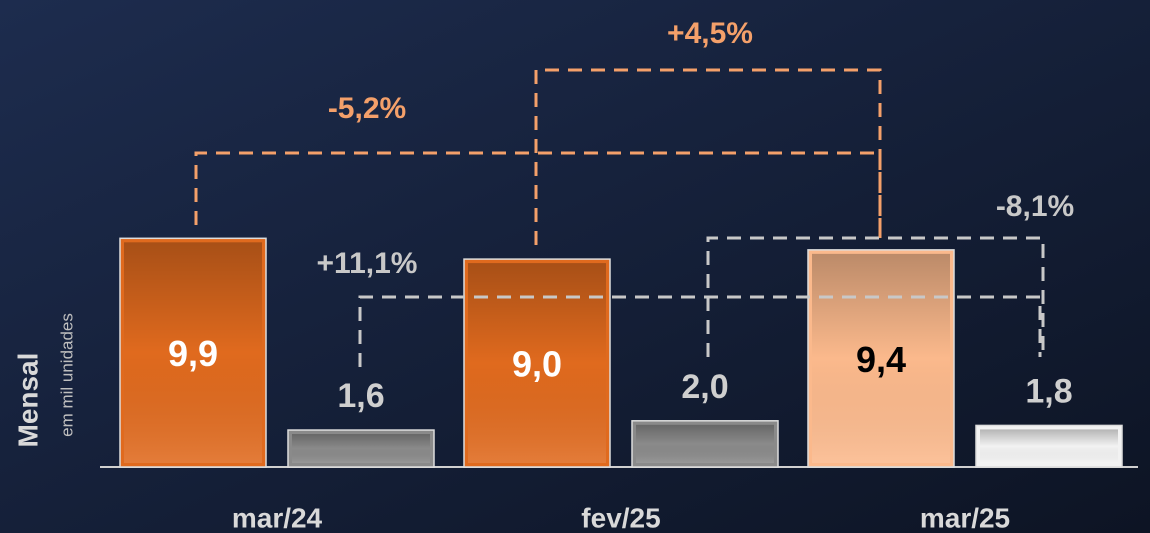 This screenshot has height=533, width=1150. Describe the element at coordinates (66, 375) in the screenshot. I see `y-axis-subtitle: em mil unidades` at that location.